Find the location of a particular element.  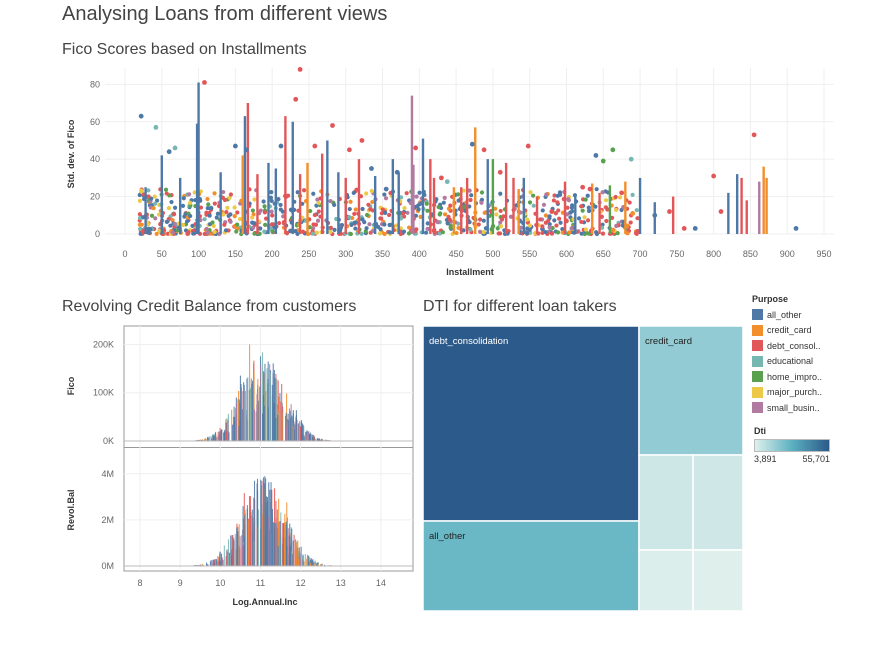

scatter-y-tick: 80 is located at coordinates (95, 84).